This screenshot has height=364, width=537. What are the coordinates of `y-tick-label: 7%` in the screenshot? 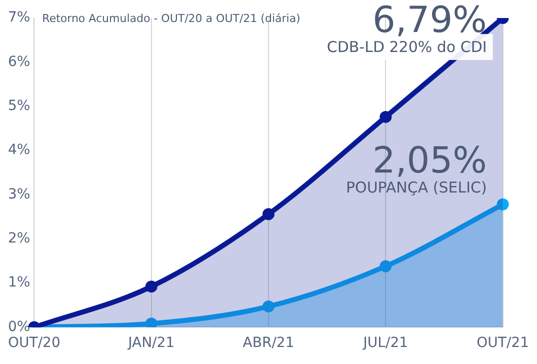 It's located at (19, 18).